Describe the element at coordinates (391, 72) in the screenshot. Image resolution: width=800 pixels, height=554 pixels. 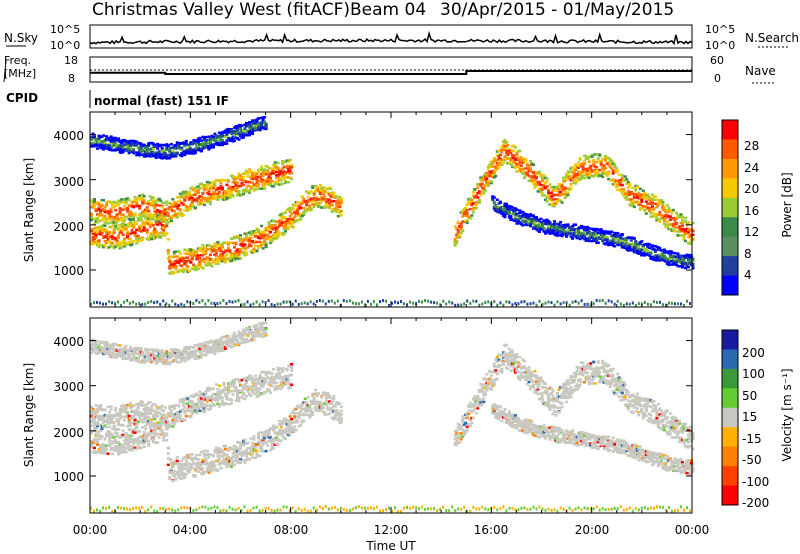
I see `frequency-series` at that location.